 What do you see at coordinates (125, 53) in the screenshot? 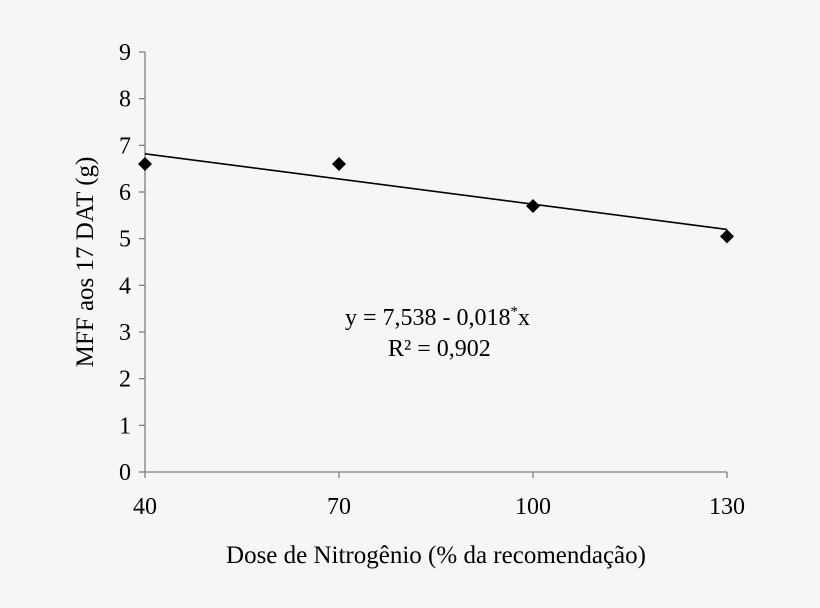
I see `y-tick-label: 9` at bounding box center [125, 53].